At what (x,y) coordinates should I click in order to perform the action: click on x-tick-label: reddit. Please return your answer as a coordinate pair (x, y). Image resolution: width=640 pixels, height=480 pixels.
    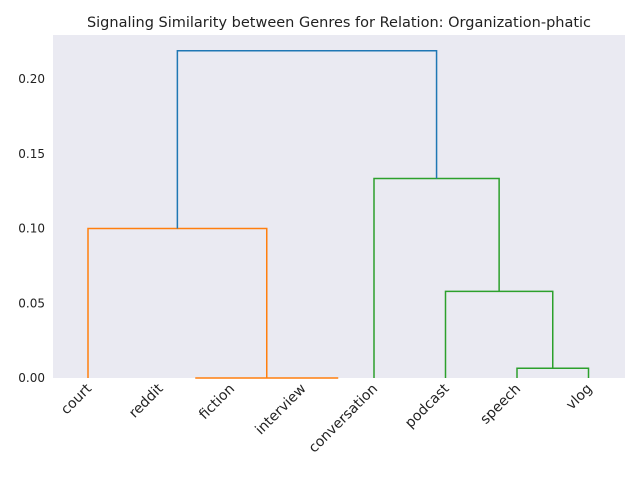
    Looking at the image, I should click on (146, 401).